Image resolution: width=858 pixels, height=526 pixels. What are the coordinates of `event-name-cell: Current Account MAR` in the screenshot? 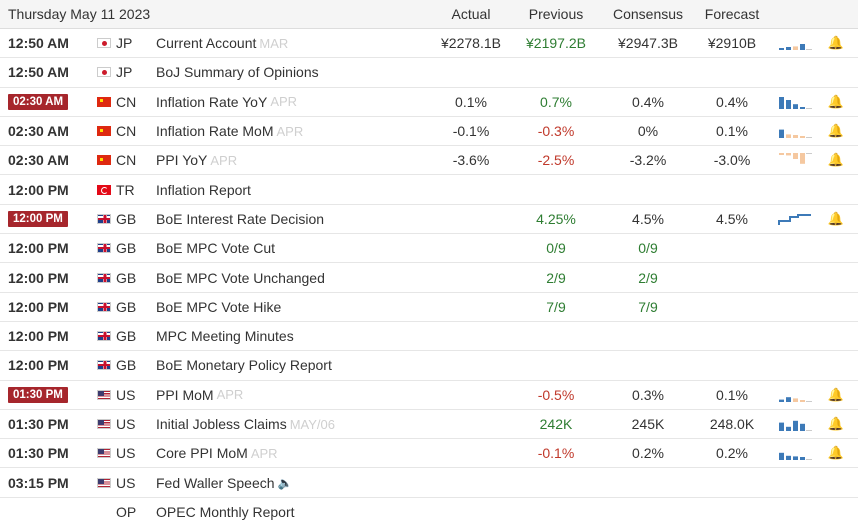 It's located at (296, 43).